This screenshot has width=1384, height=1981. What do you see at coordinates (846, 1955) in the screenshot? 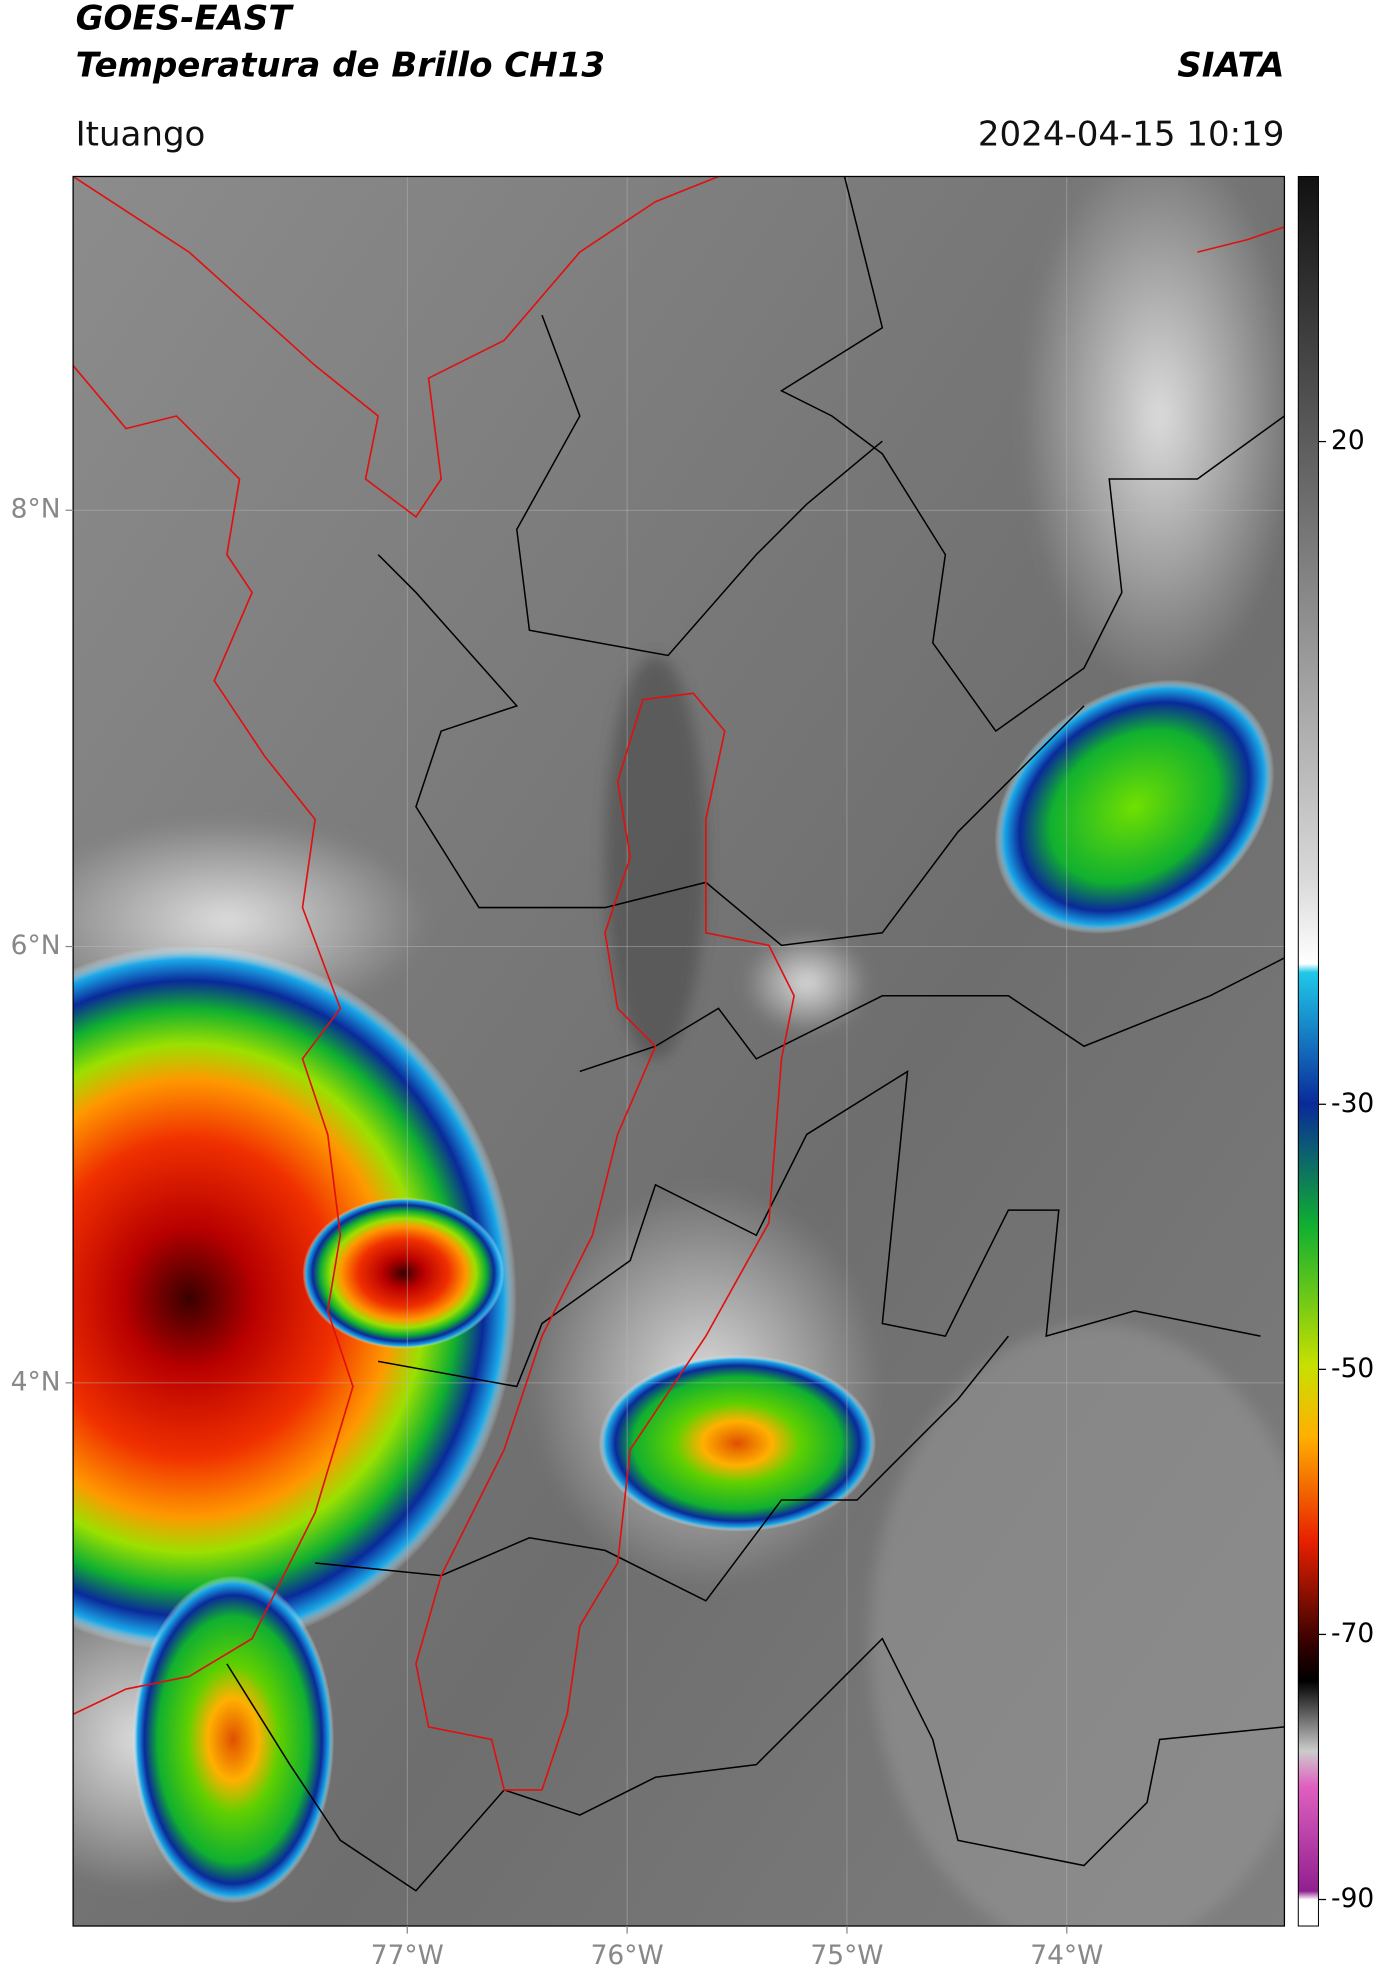
I see `x-tick-label: 75°W` at bounding box center [846, 1955].